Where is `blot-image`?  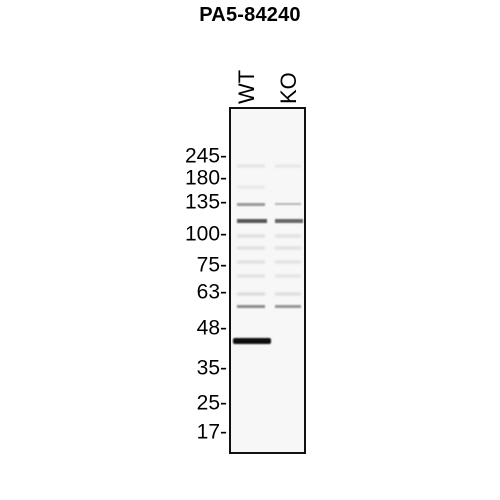 blot-image is located at coordinates (267, 280).